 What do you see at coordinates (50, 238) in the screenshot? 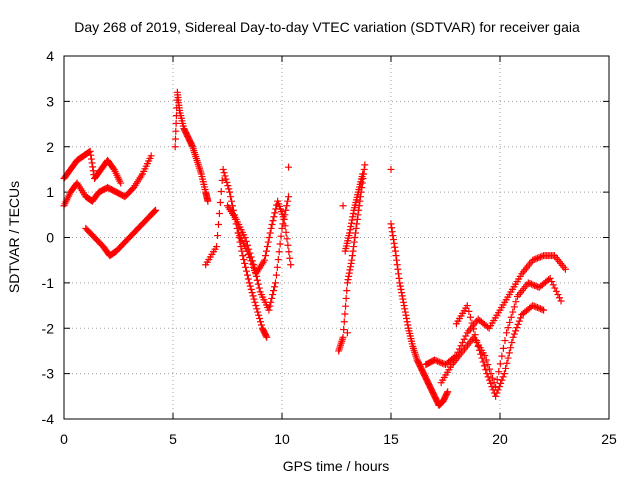
I see `y-tick-label: 0` at bounding box center [50, 238].